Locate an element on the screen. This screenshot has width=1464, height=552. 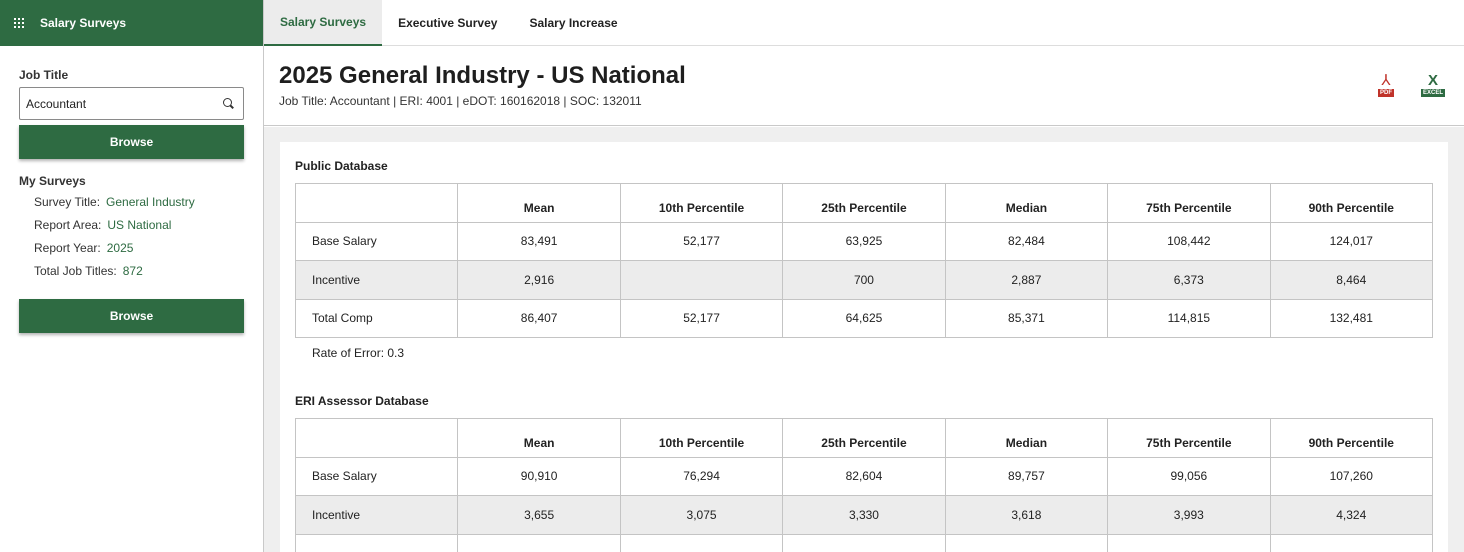
report-area-label: Report Area: is located at coordinates (68, 225).